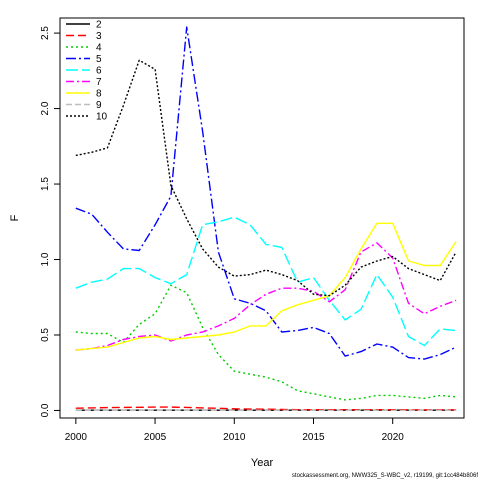  Describe the element at coordinates (99, 71) in the screenshot. I see `legend-label-6: 6` at that location.